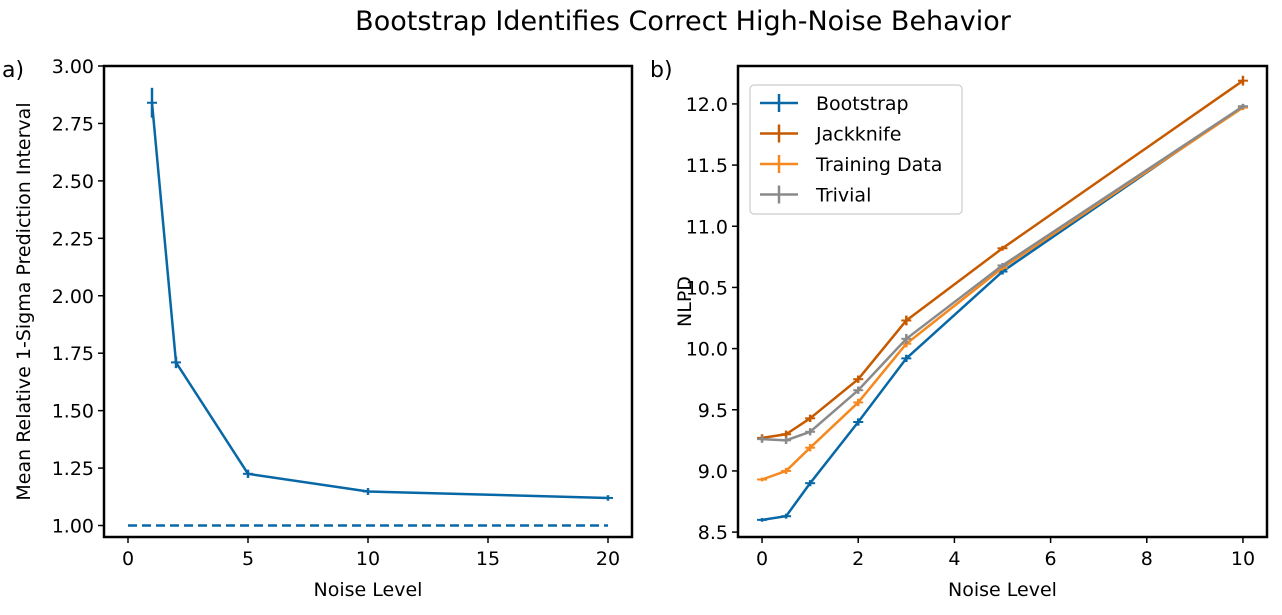 This screenshot has height=615, width=1282. What do you see at coordinates (1243, 559) in the screenshot?
I see `panel-b-x-tick-label: 10` at bounding box center [1243, 559].